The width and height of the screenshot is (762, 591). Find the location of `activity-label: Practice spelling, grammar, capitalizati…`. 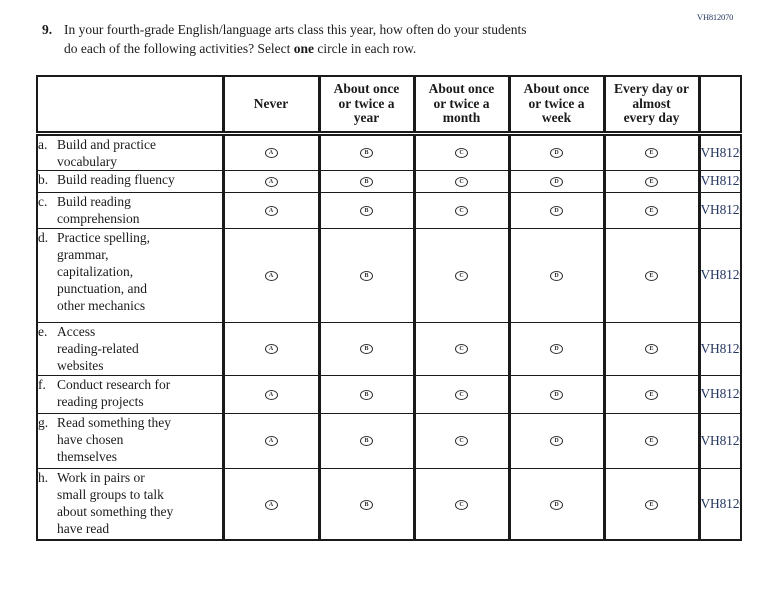

activity-label: Practice spelling, grammar, capitalizati… is located at coordinates (103, 271).